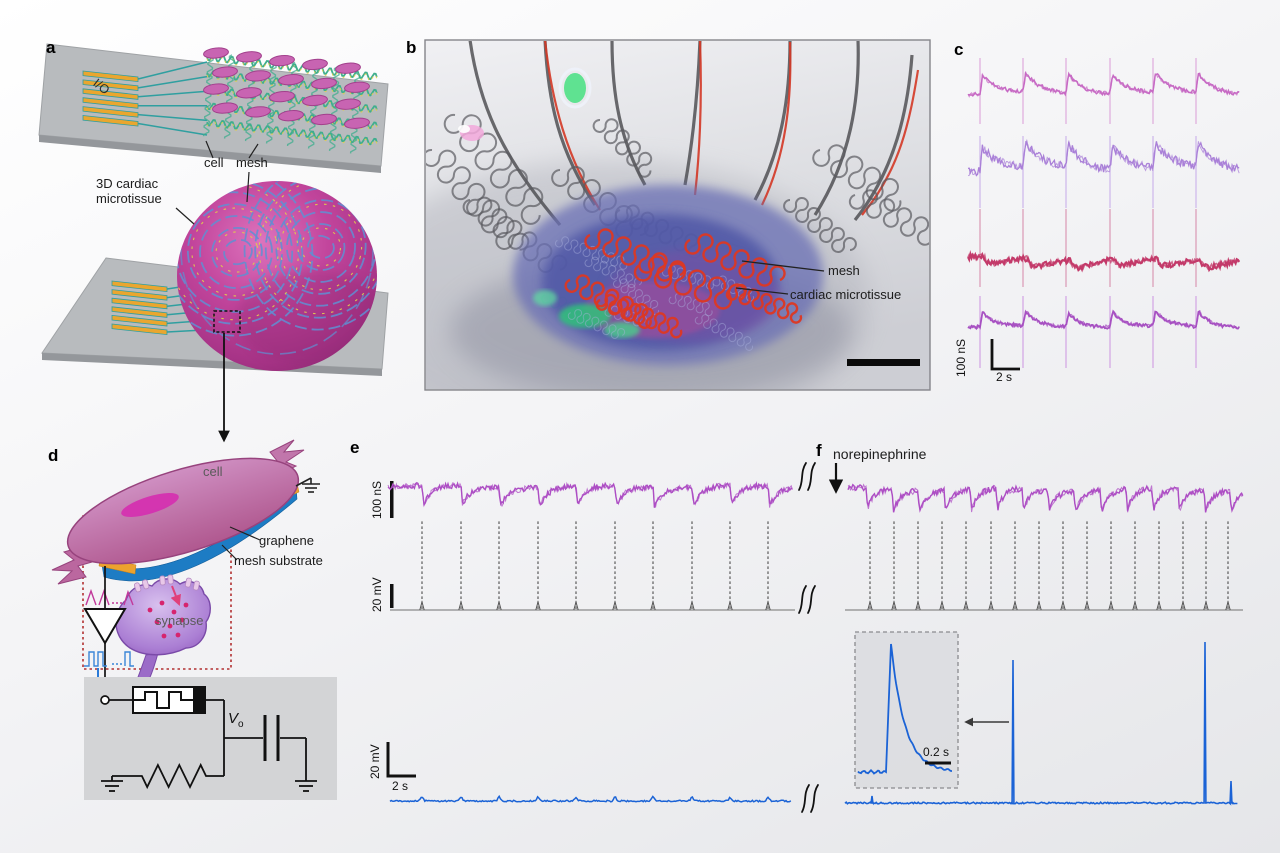 The height and width of the screenshot is (853, 1280). I want to click on ground-symbol-top, so click(307, 485).